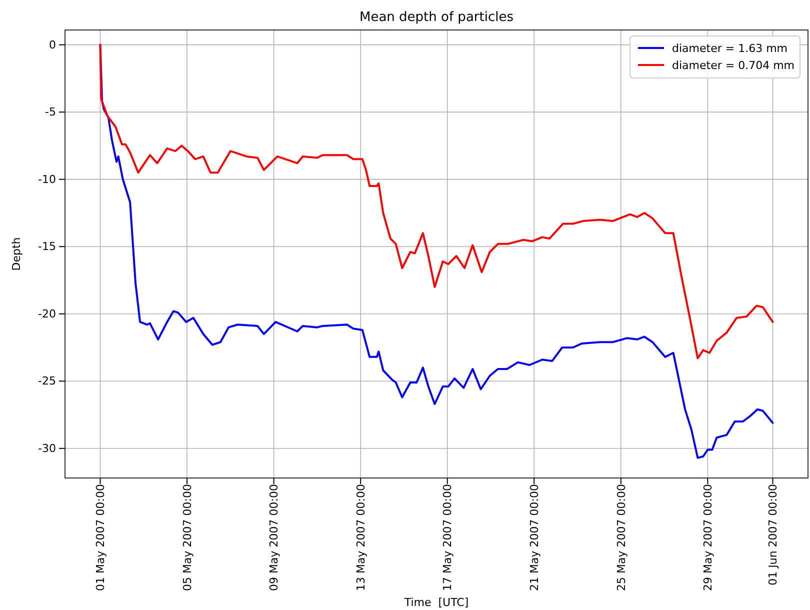  Describe the element at coordinates (47, 313) in the screenshot. I see `y-tick-label: -20` at that location.